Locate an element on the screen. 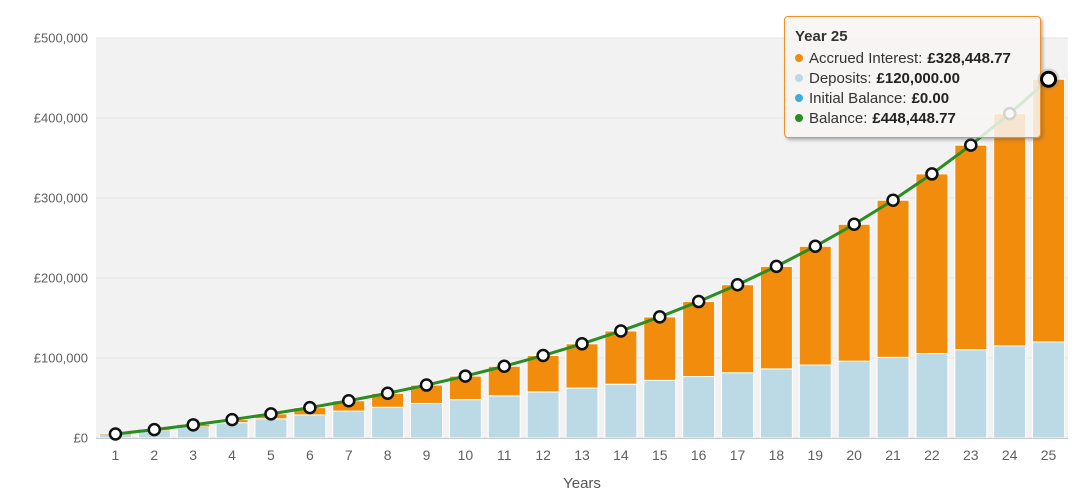  deposits-dot-icon is located at coordinates (799, 78).